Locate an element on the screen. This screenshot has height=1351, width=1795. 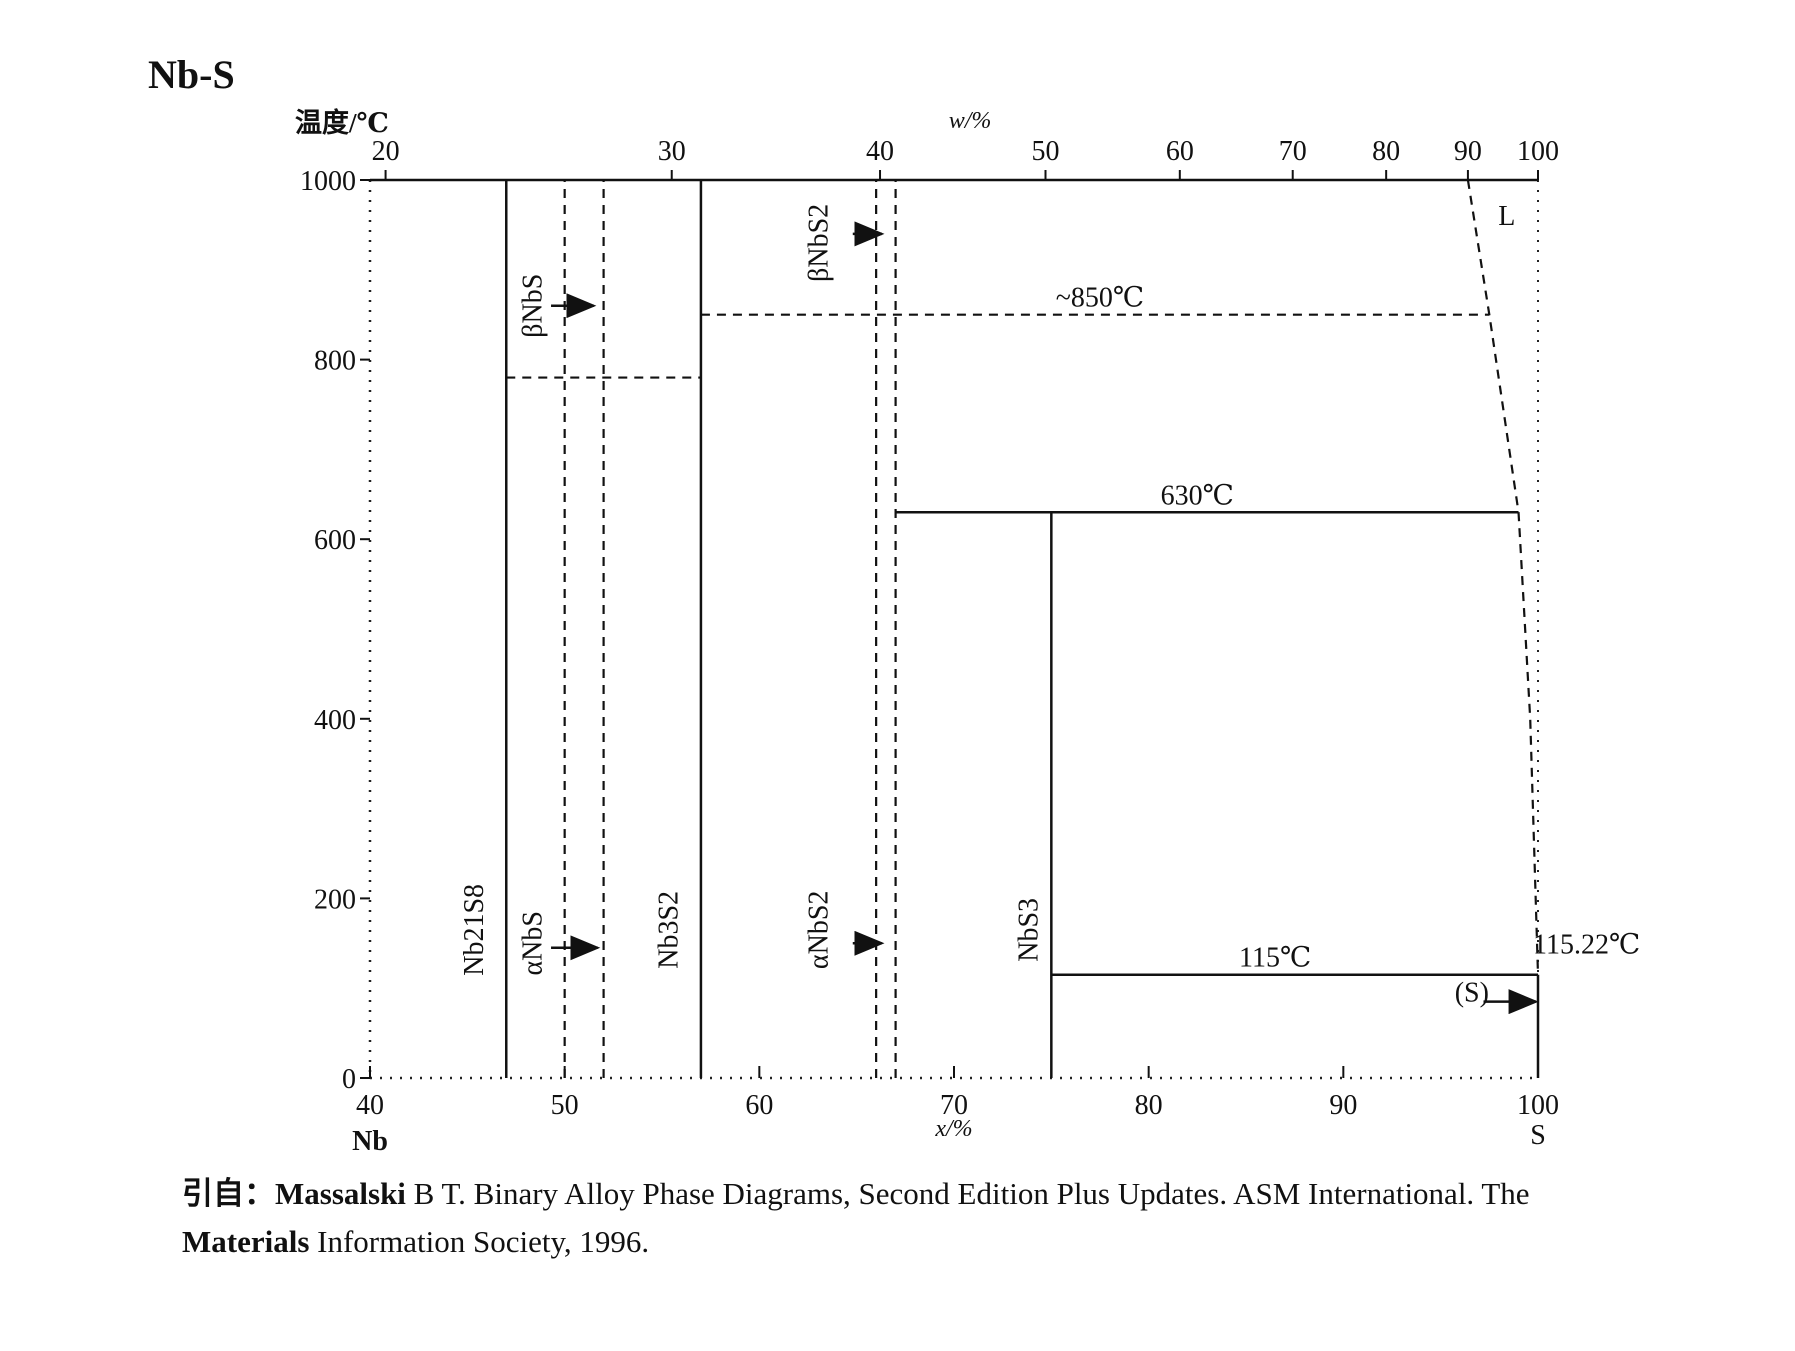
citation-line2-text: Information Society, 1996. is located at coordinates (483, 1241).